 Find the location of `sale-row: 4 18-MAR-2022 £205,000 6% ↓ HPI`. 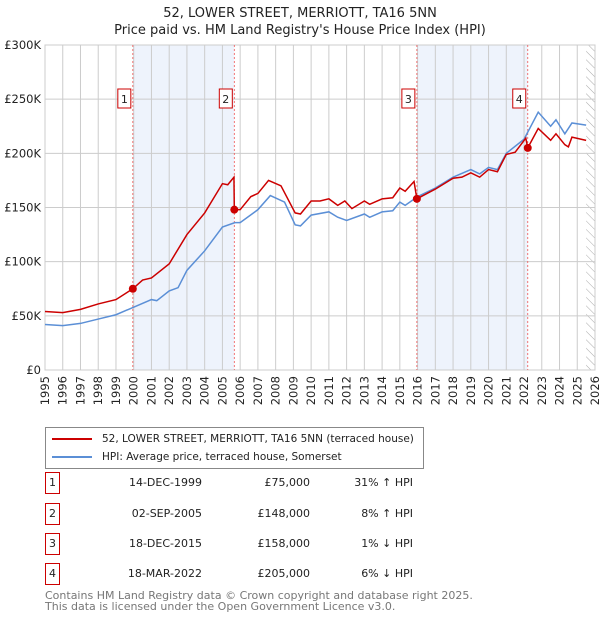

sale-row: 4 18-MAR-2022 £205,000 6% ↓ HPI is located at coordinates (245, 574).